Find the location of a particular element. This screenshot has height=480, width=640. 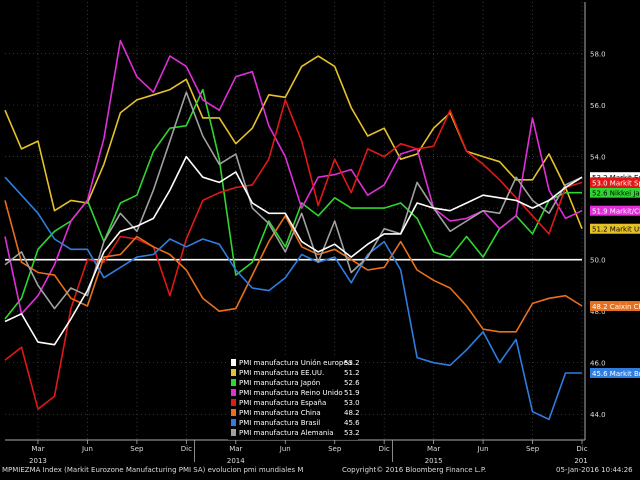

x-year-label: 2014 is located at coordinates (236, 461).